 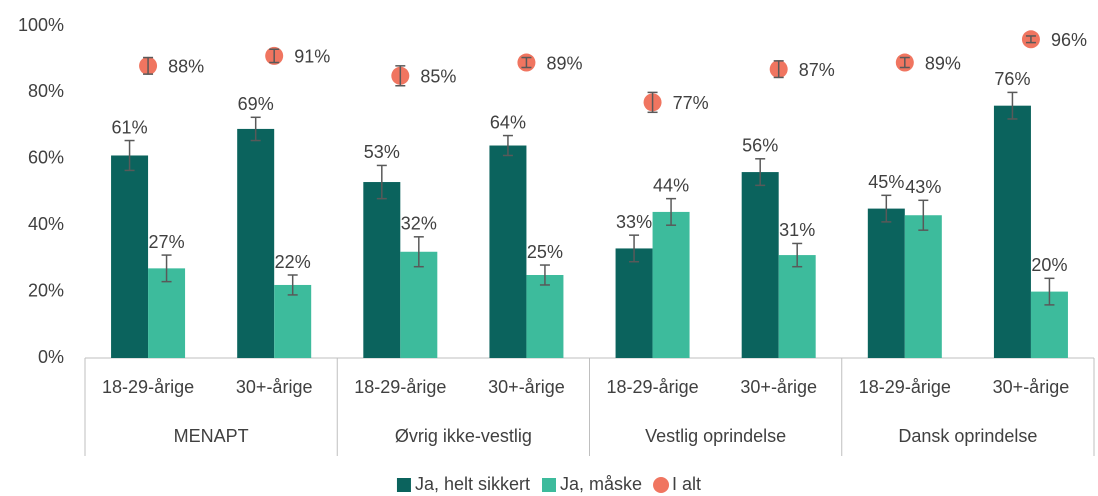 I want to click on data-label: 27%, so click(x=167, y=242).